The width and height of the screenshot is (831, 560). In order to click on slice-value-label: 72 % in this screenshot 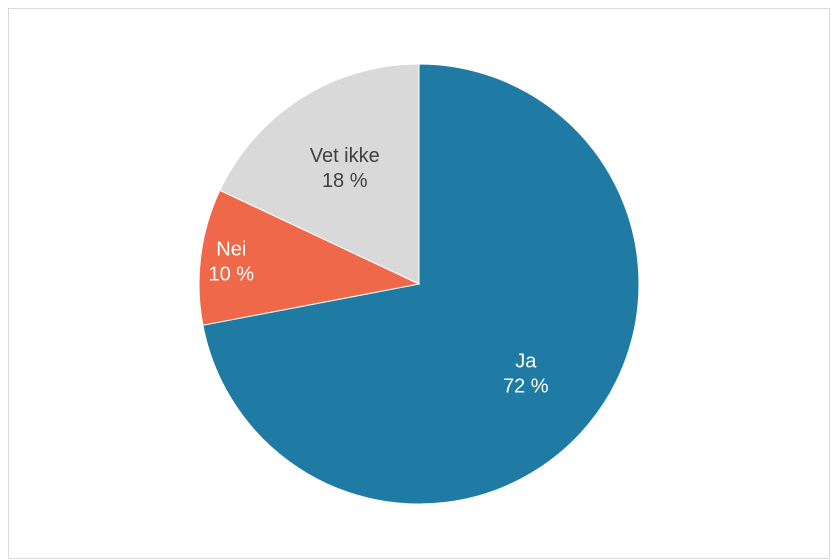, I will do `click(526, 386)`.